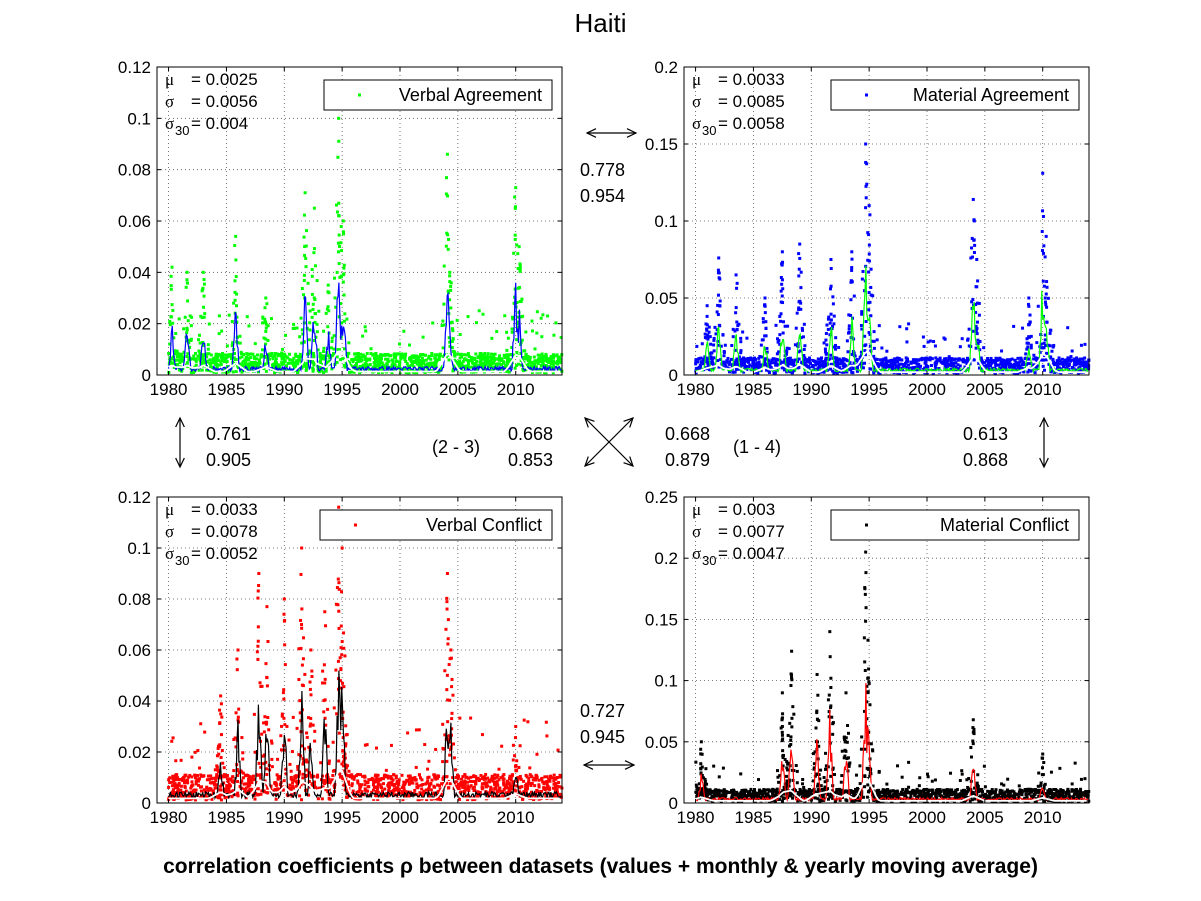 The image size is (1201, 901). I want to click on y-tick-label: 0.06, so click(134, 221).